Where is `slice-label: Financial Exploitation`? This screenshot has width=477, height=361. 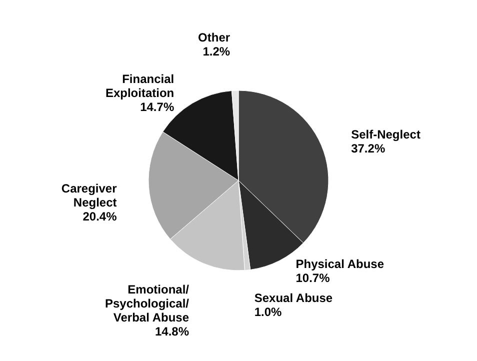 slice-label: Financial Exploitation is located at coordinates (139, 86).